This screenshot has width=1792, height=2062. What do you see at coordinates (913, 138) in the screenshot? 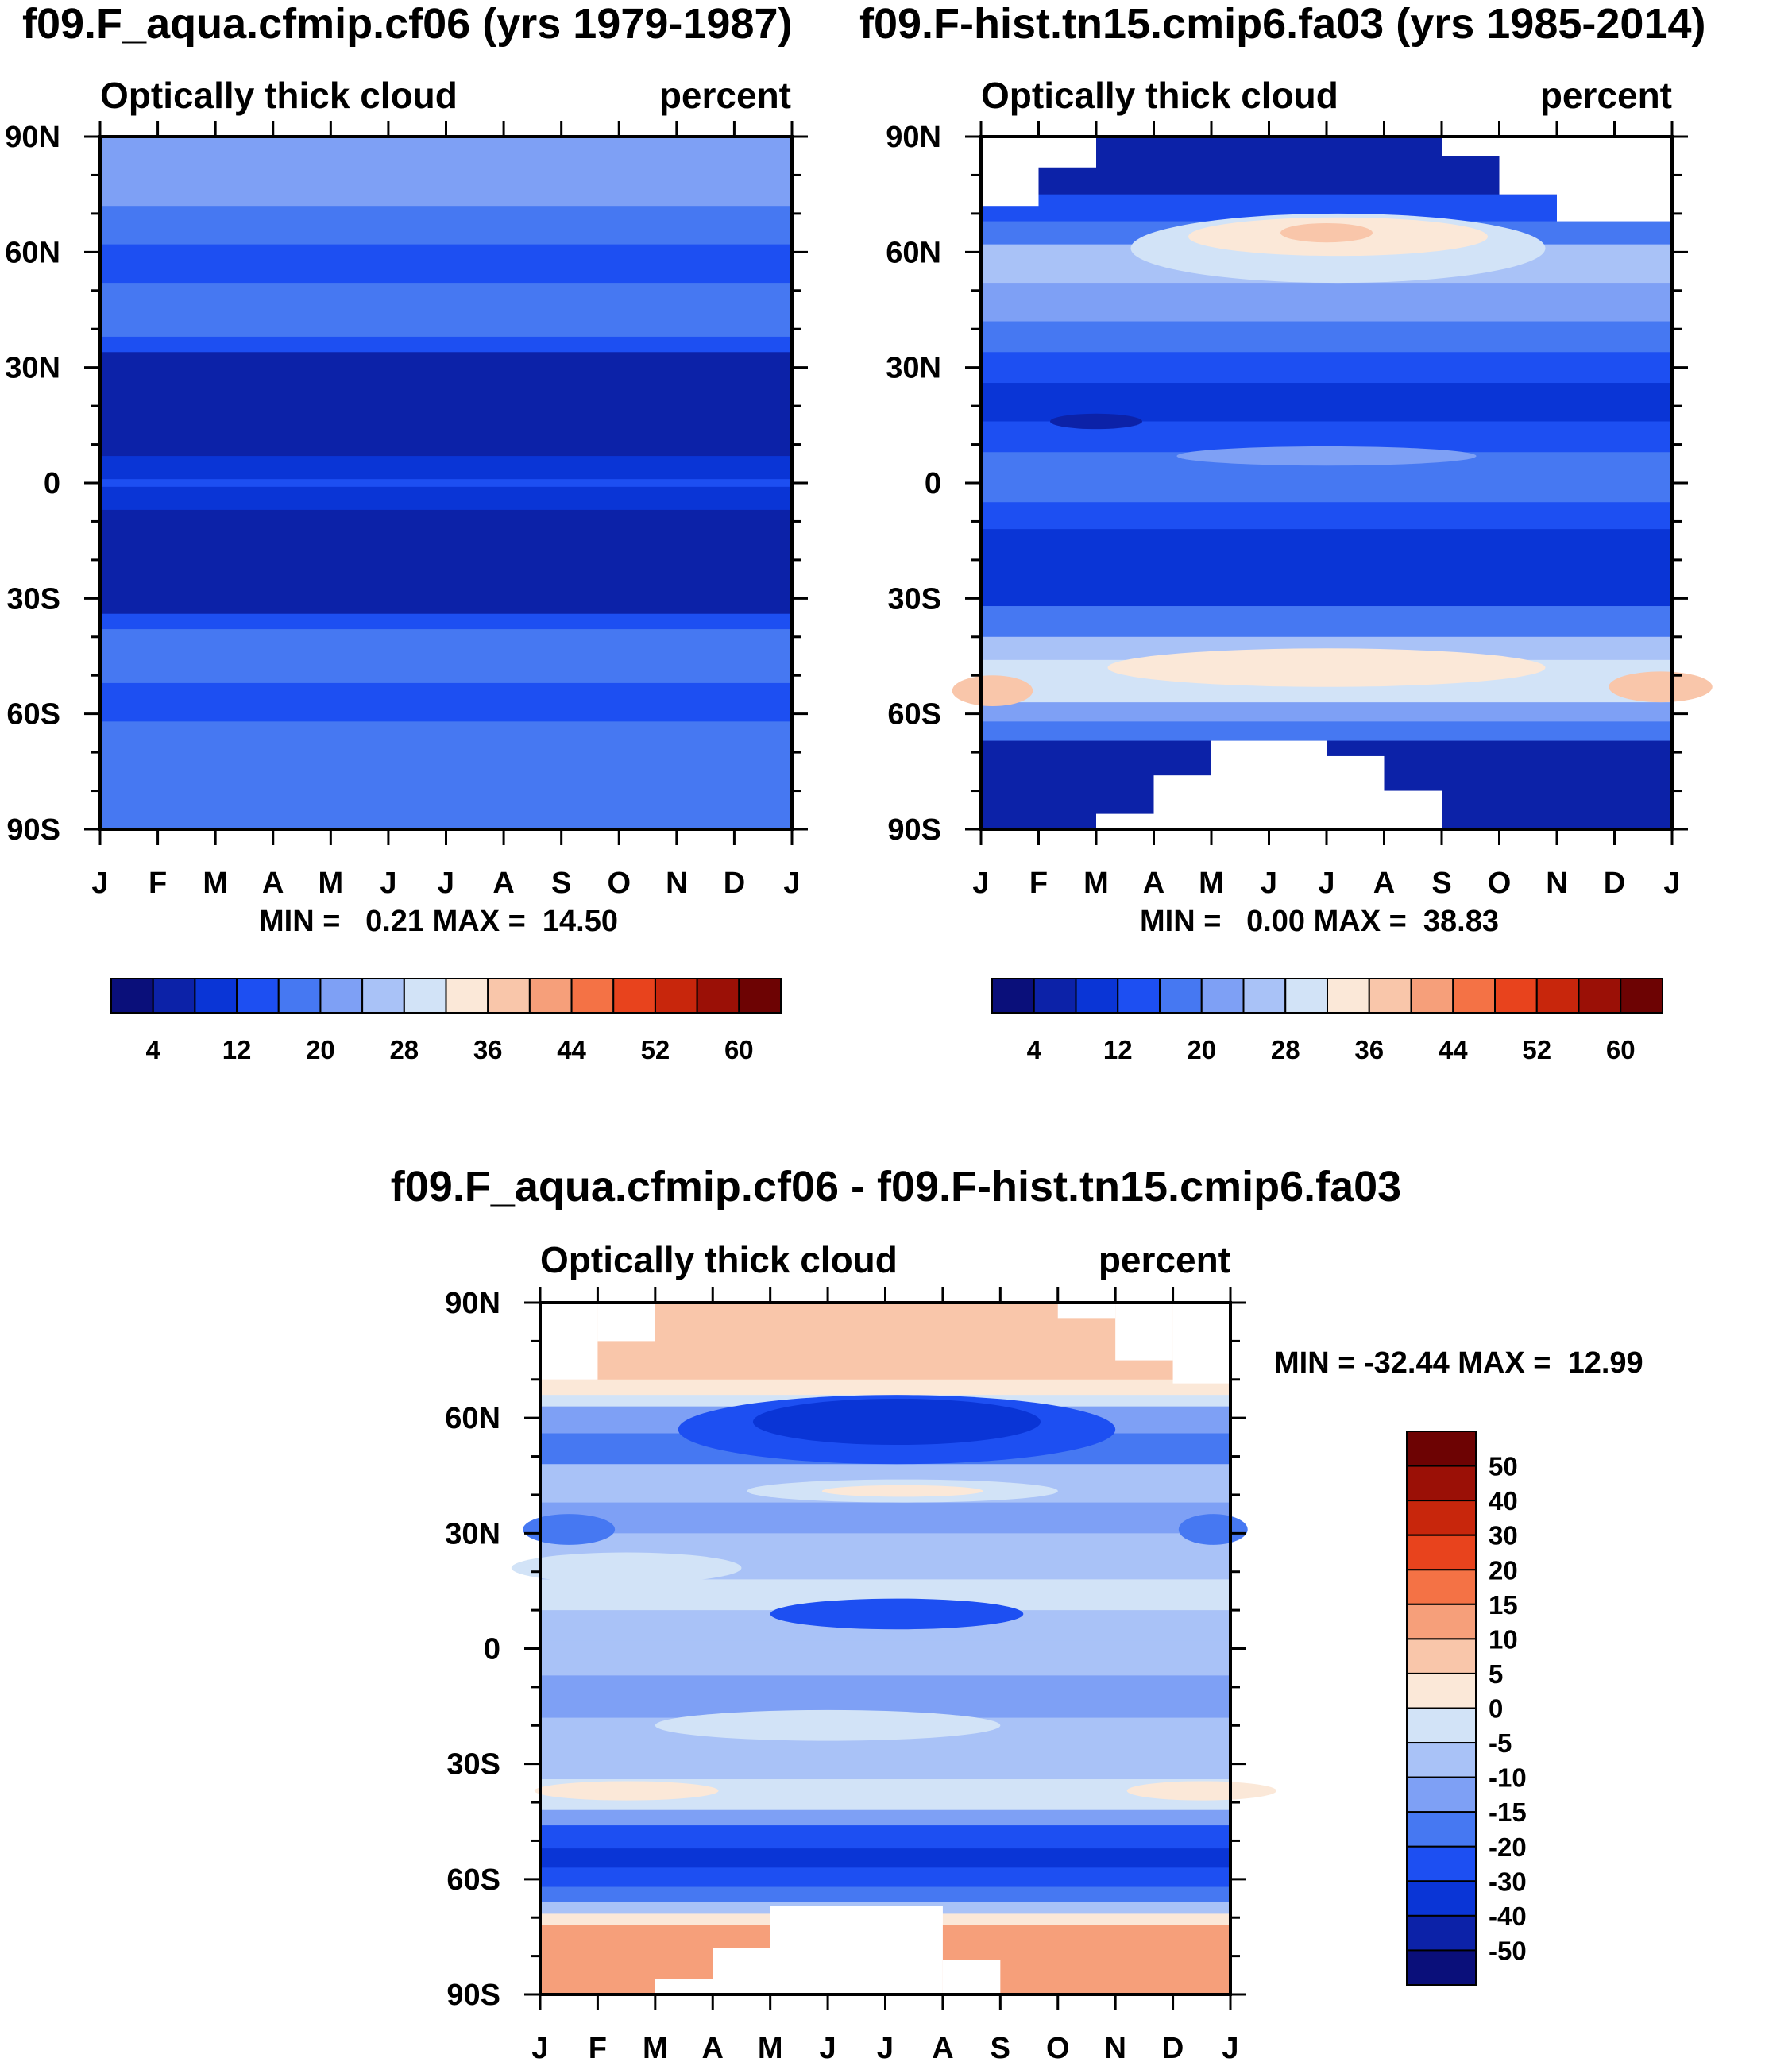
I see `ytick-label: 90N` at bounding box center [913, 138].